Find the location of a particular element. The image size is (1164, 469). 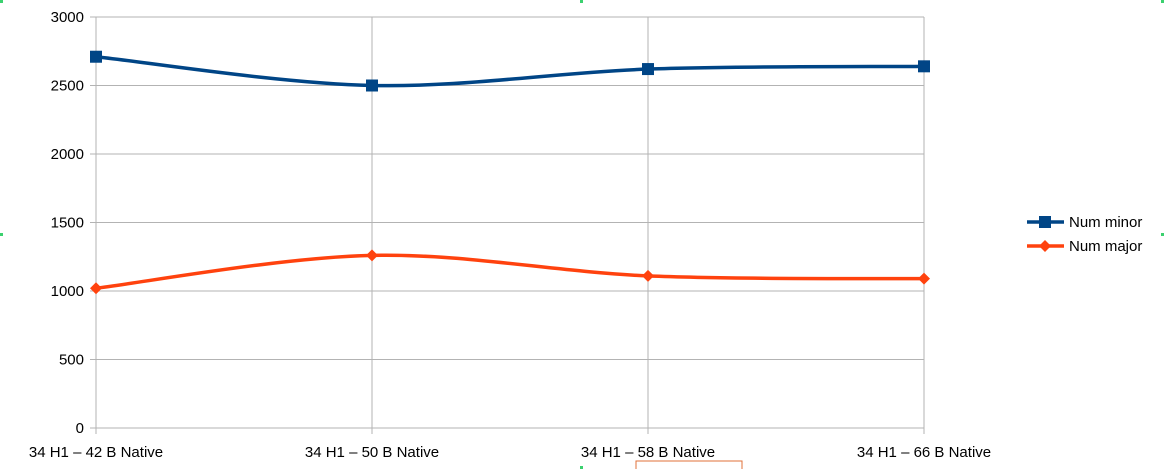

series-num-minor is located at coordinates (510, 71).